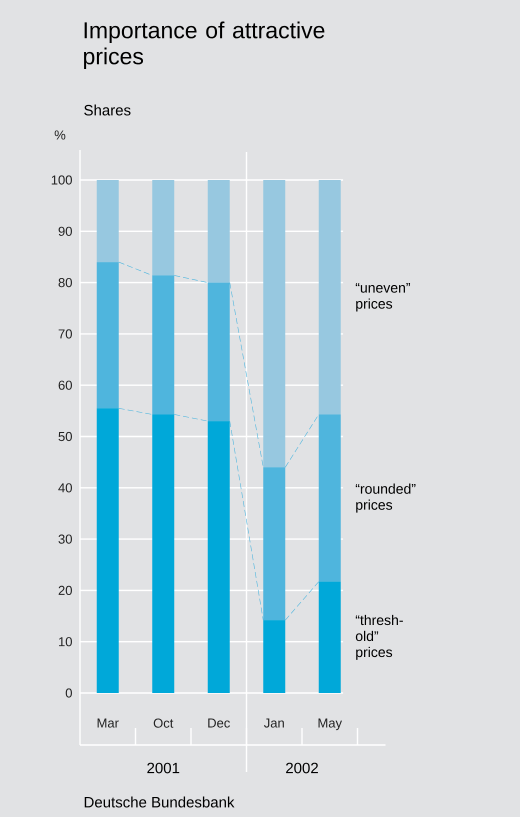 The width and height of the screenshot is (520, 817). What do you see at coordinates (330, 724) in the screenshot?
I see `x-tick-label: May` at bounding box center [330, 724].